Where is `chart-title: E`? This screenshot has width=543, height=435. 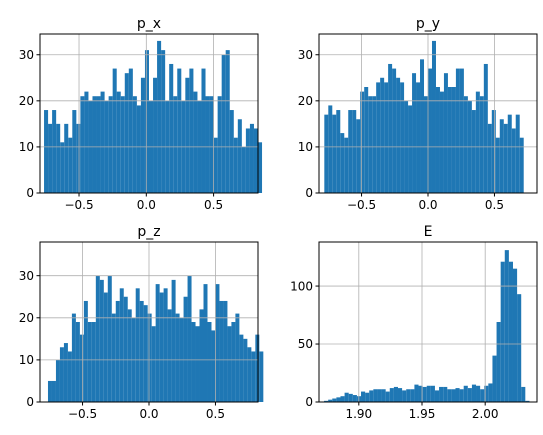 chart-title: E is located at coordinates (428, 232).